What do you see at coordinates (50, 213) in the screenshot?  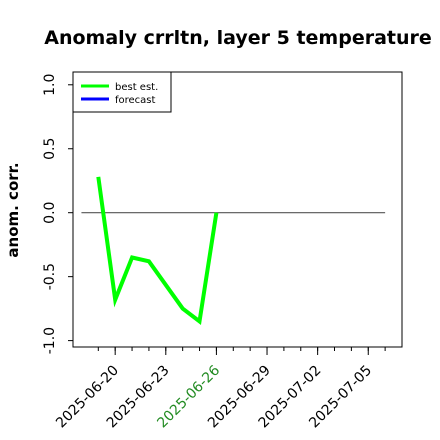 I see `y-tick-label: 0.0` at bounding box center [50, 213].